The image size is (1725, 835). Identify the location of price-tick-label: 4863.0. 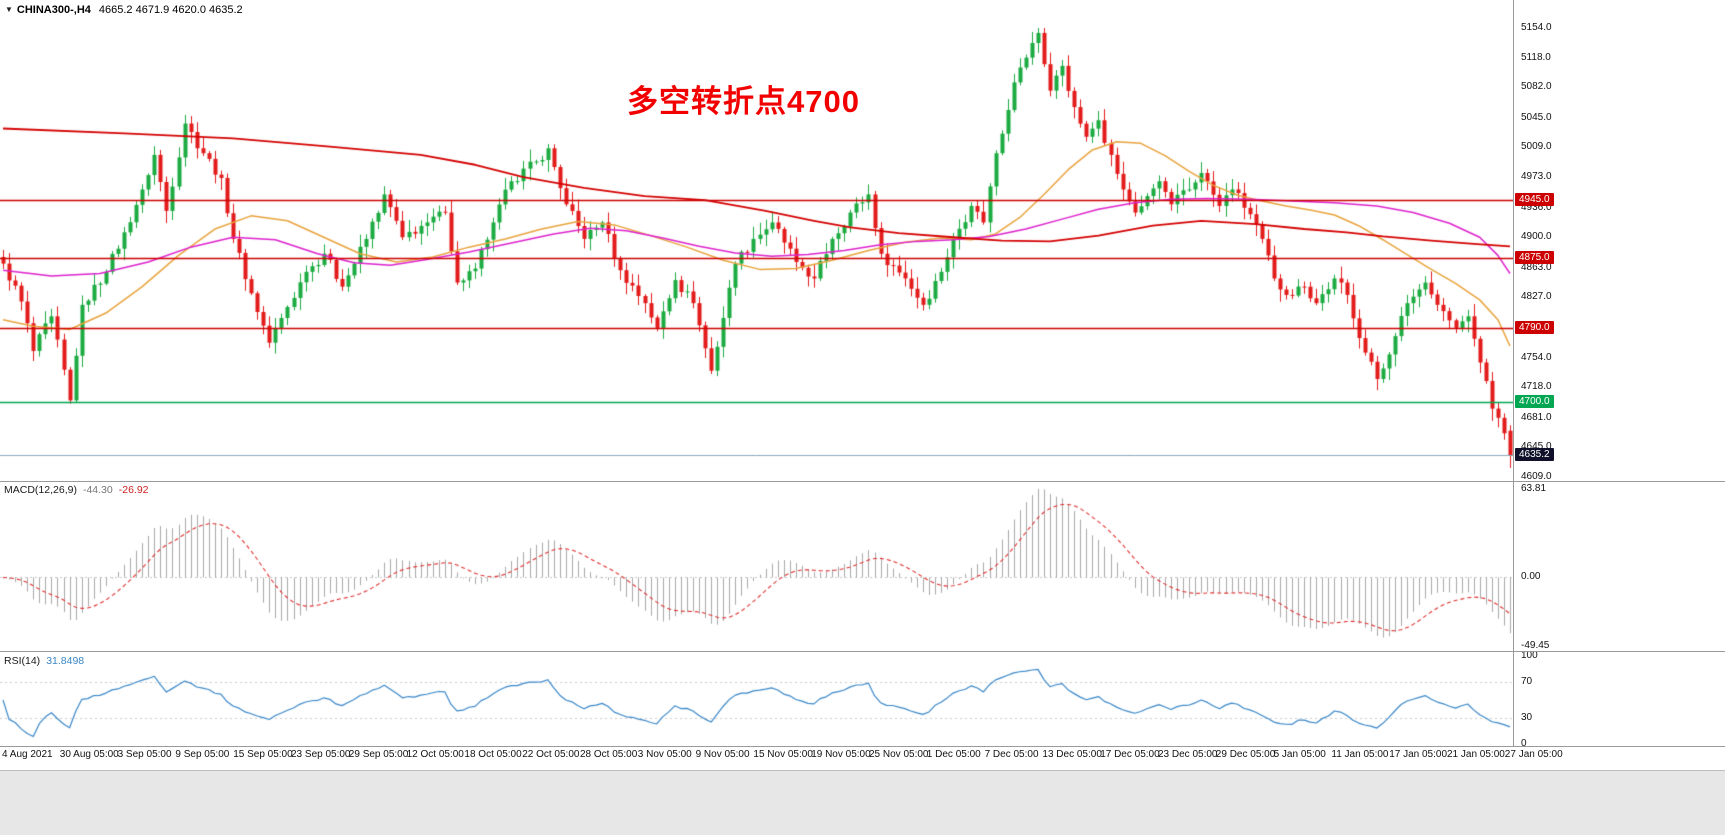
(1536, 267).